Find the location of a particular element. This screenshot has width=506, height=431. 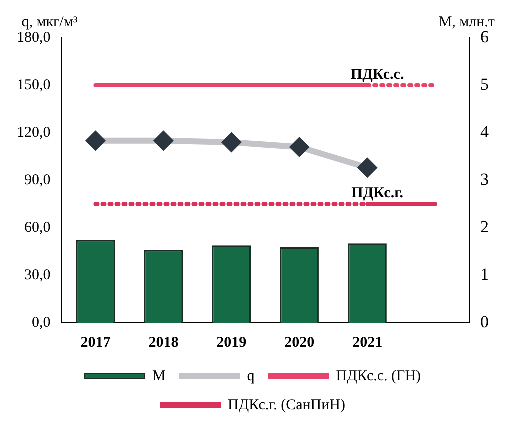

y2-tick-label: 0 is located at coordinates (484, 322).